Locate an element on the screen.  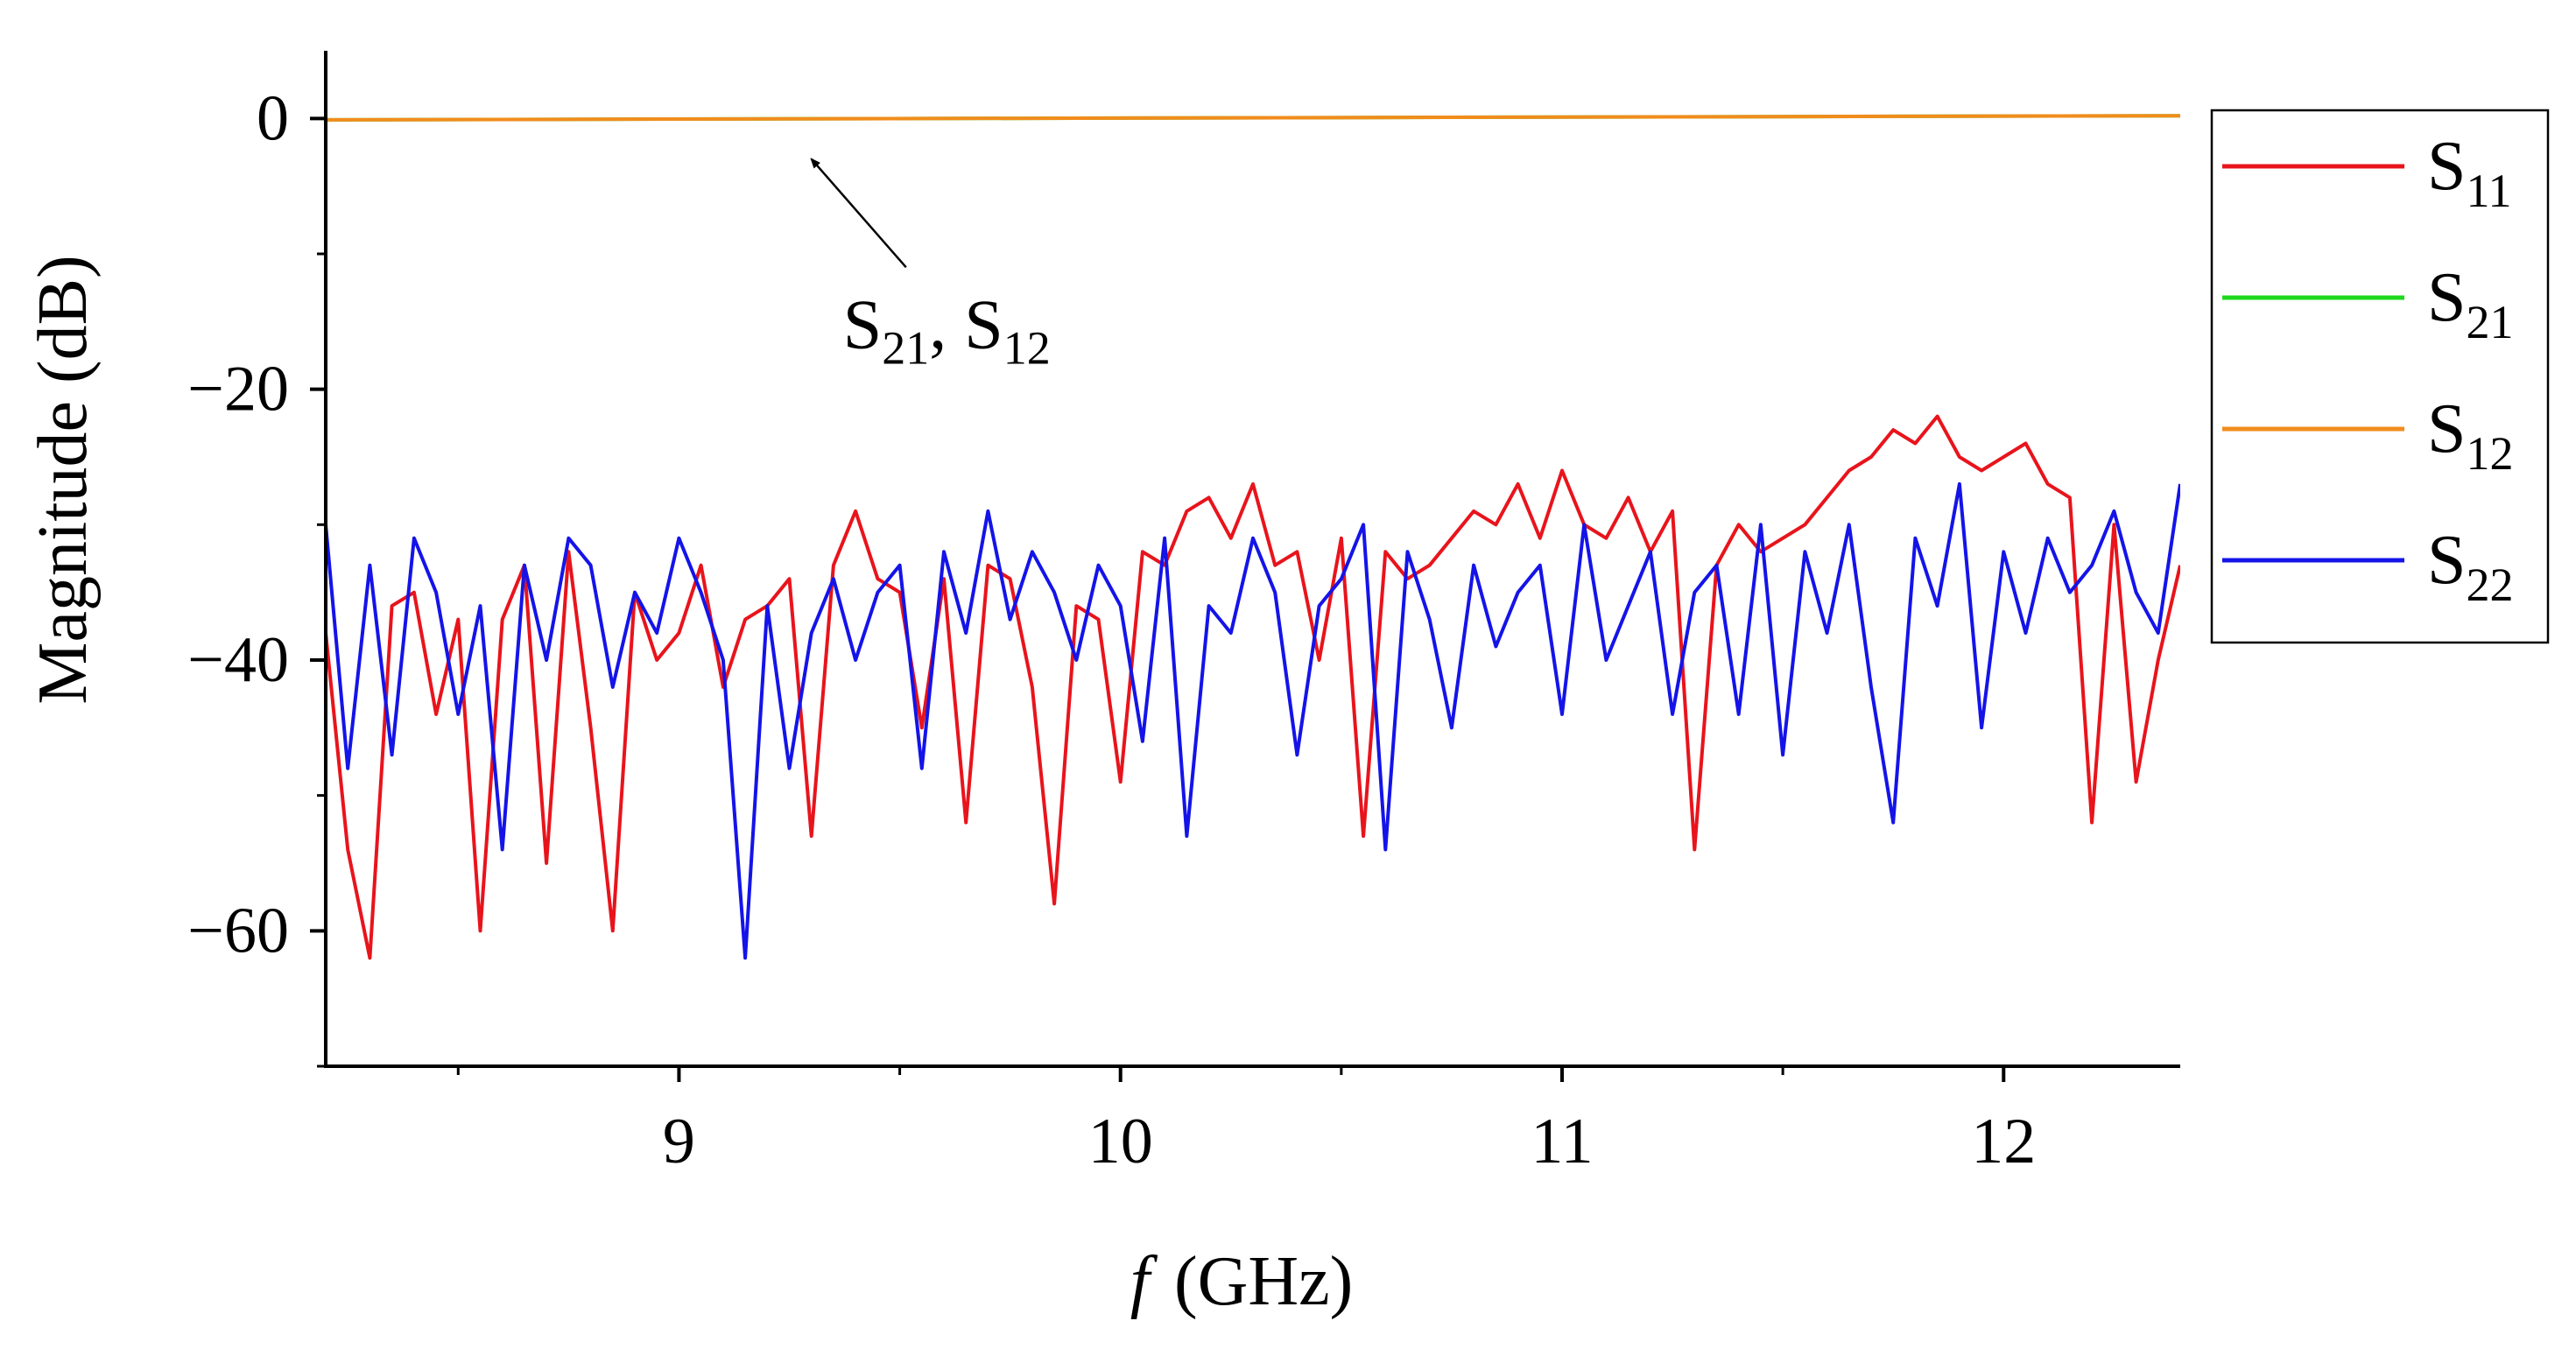
x-tick-label: 12 is located at coordinates (2003, 1141).